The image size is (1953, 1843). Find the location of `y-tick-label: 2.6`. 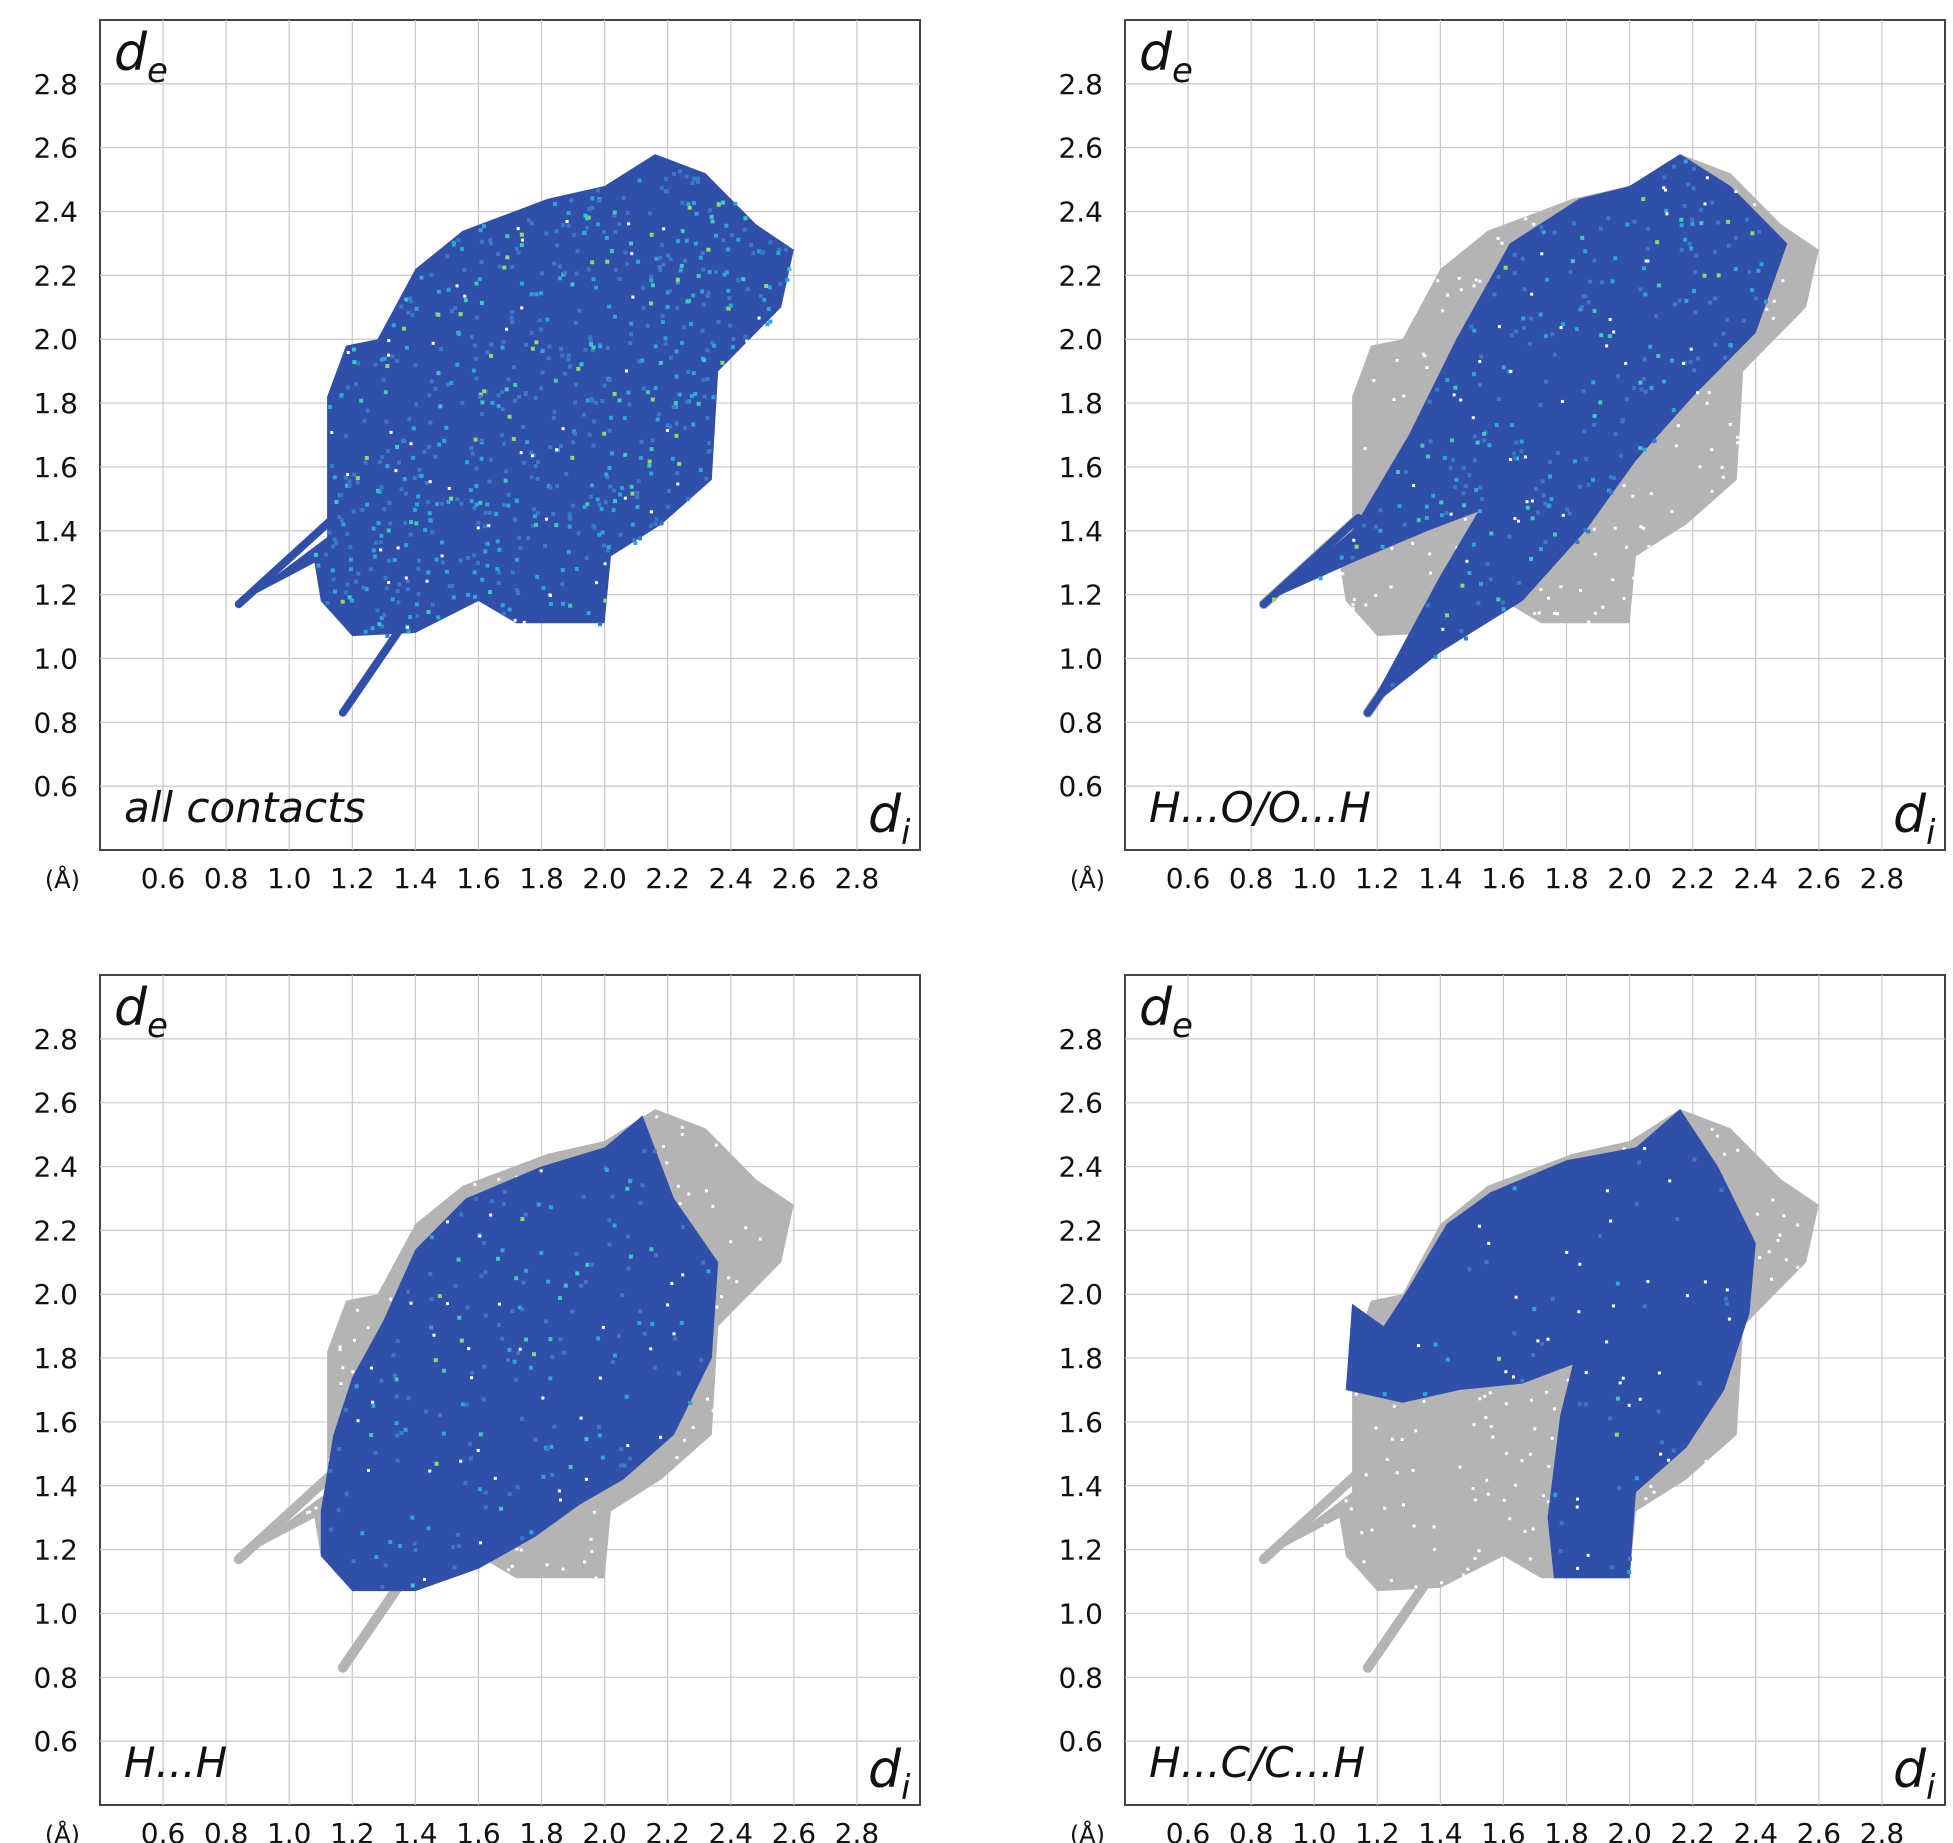

y-tick-label: 2.6 is located at coordinates (55, 148).